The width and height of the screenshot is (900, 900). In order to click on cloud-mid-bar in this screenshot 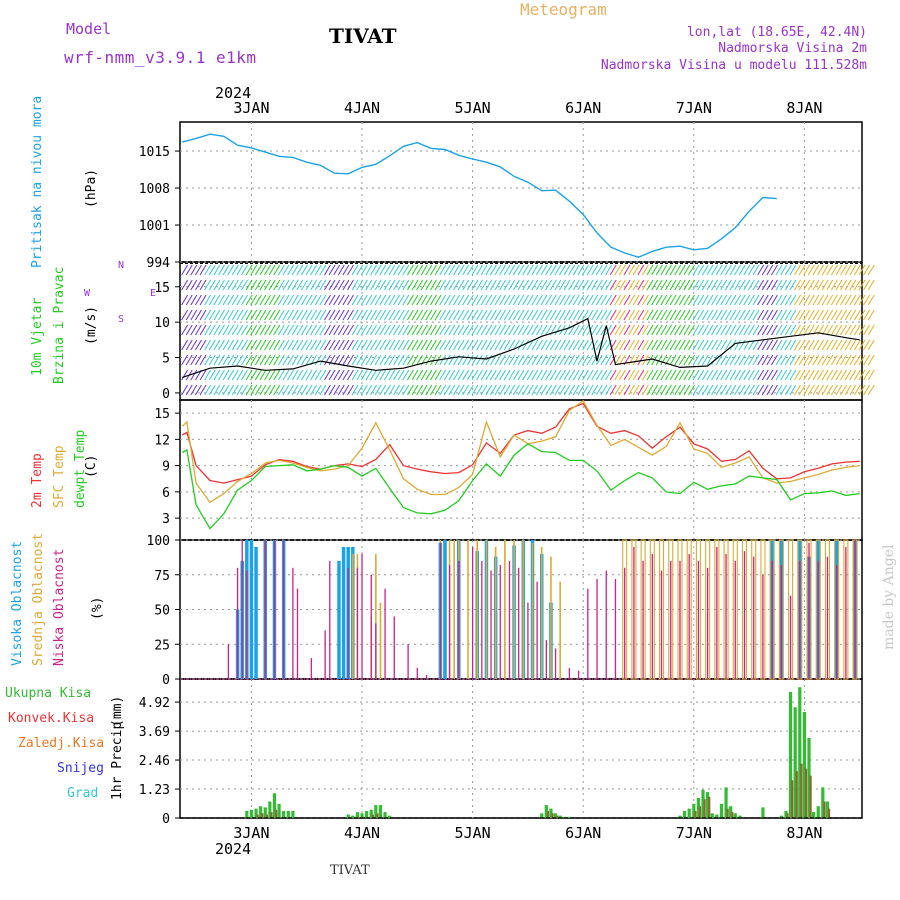, I will do `click(514, 609)`.